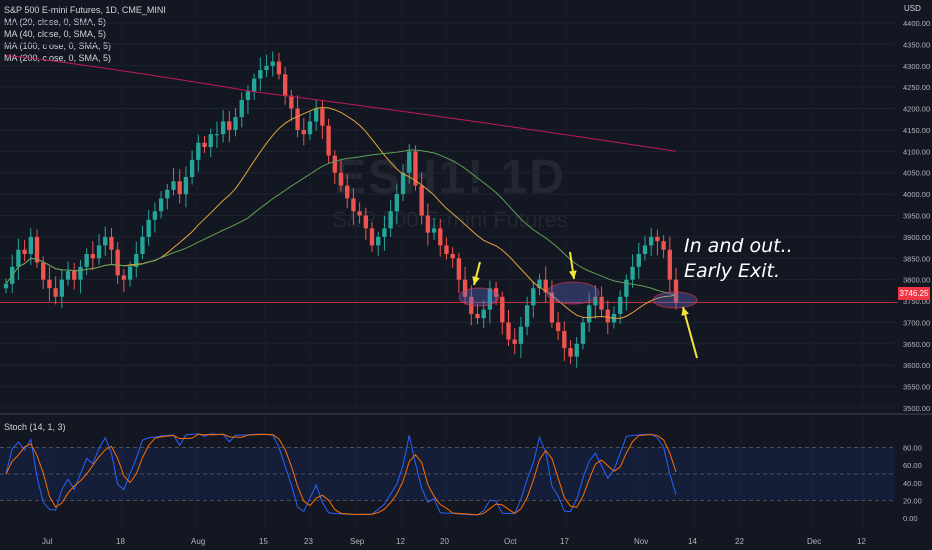  Describe the element at coordinates (916, 280) in the screenshot. I see `price-tick-label: 3800.00` at that location.